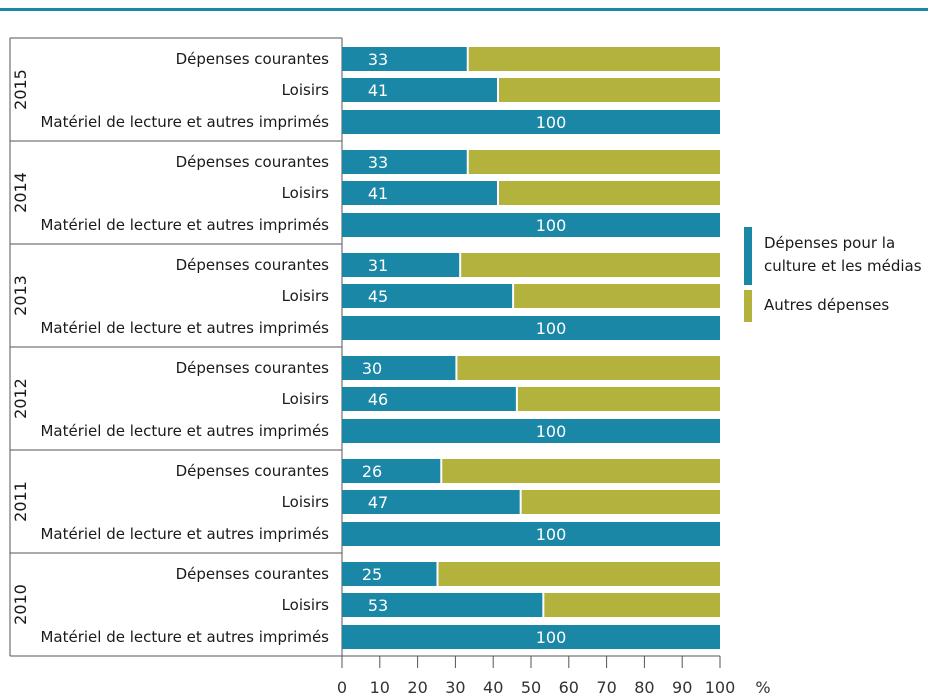 The image size is (928, 698). I want to click on bar-value-label: 47, so click(378, 502).